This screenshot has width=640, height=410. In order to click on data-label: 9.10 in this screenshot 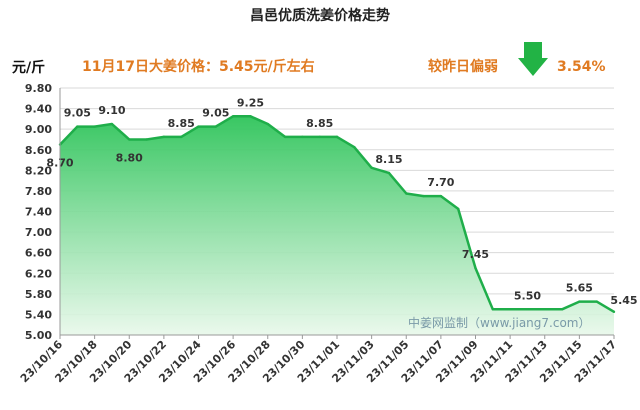, I will do `click(111, 110)`.